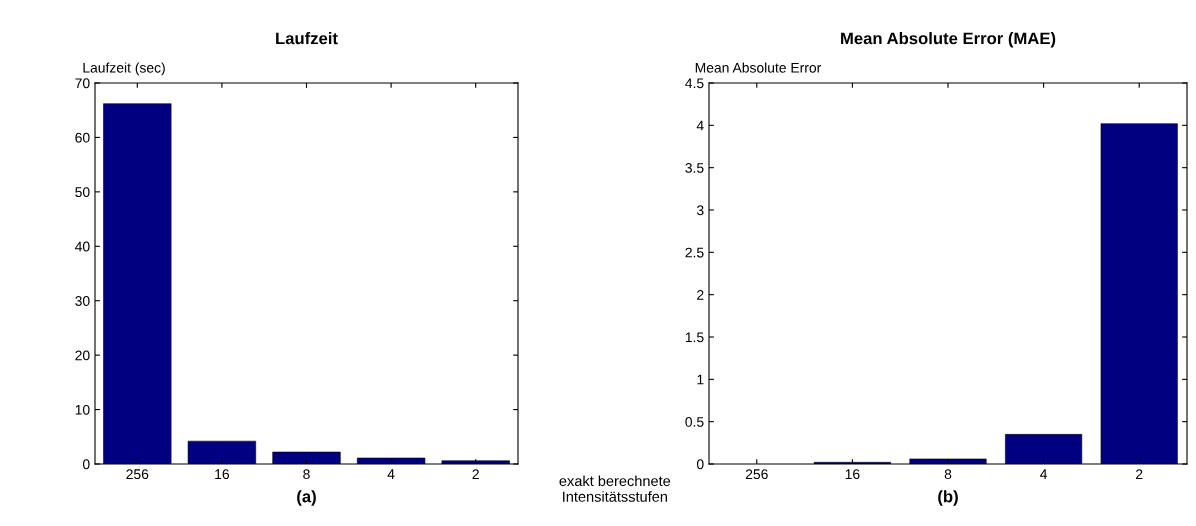  I want to click on y-tick-label: 60, so click(82, 137).